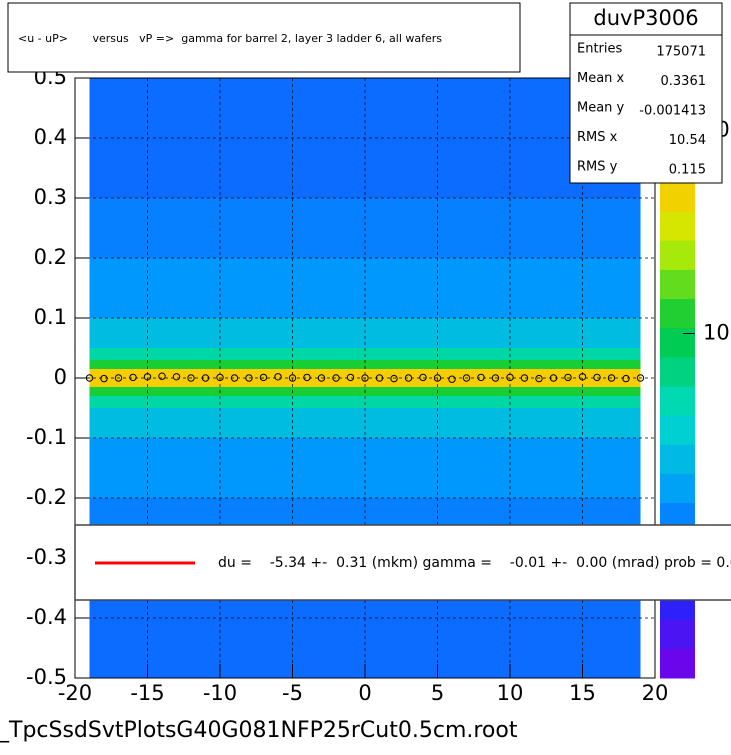 Image resolution: width=731 pixels, height=755 pixels. I want to click on y-tick-label: 0.2, so click(50, 257).